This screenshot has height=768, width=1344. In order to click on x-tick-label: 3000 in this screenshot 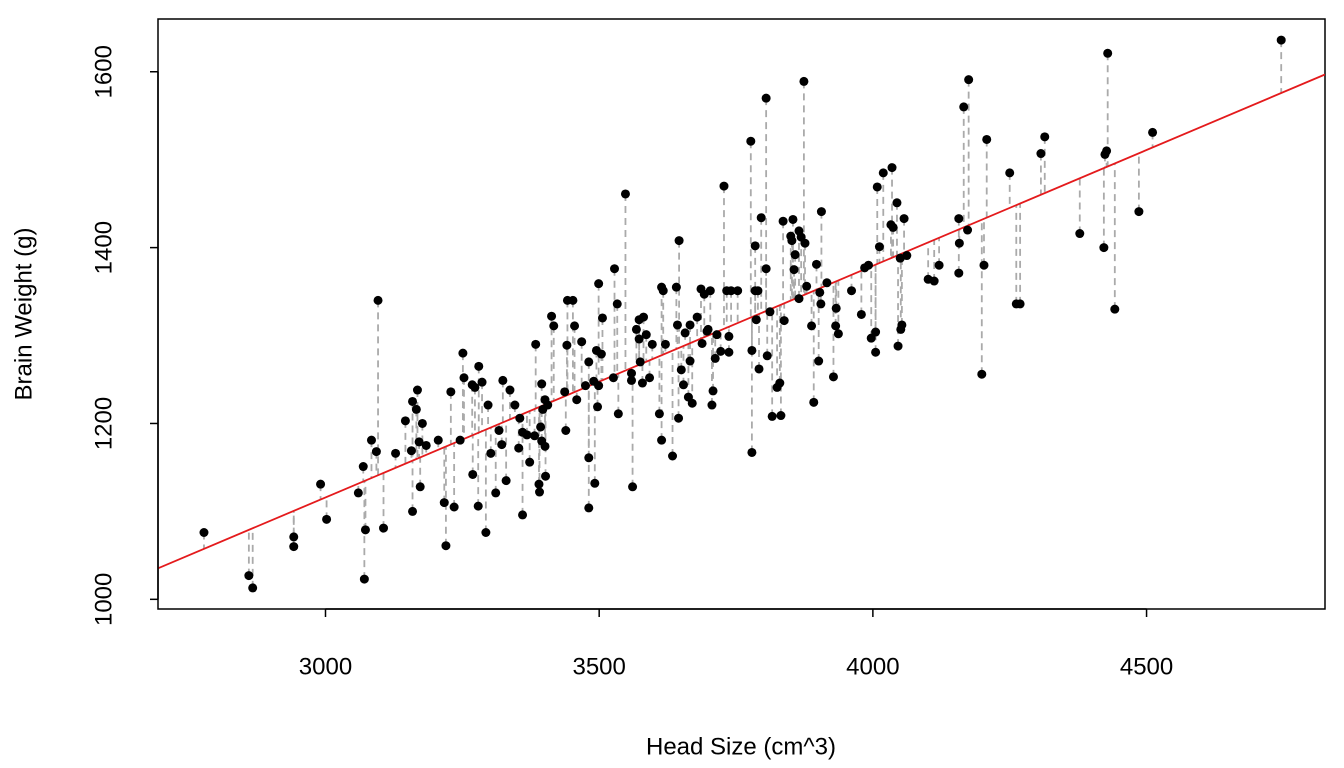, I will do `click(325, 666)`.